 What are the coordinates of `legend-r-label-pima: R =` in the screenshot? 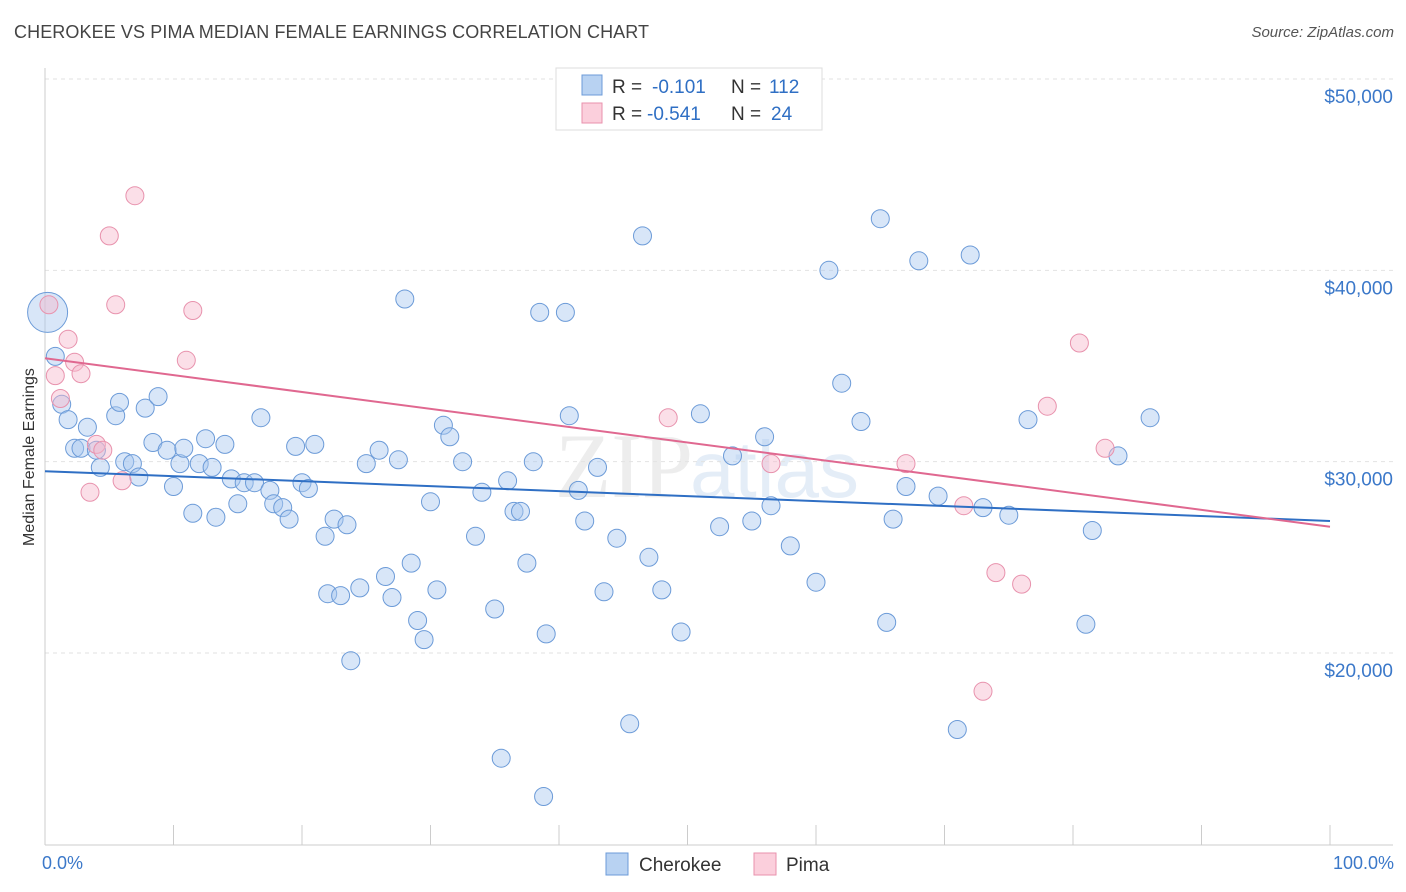 It's located at (627, 114).